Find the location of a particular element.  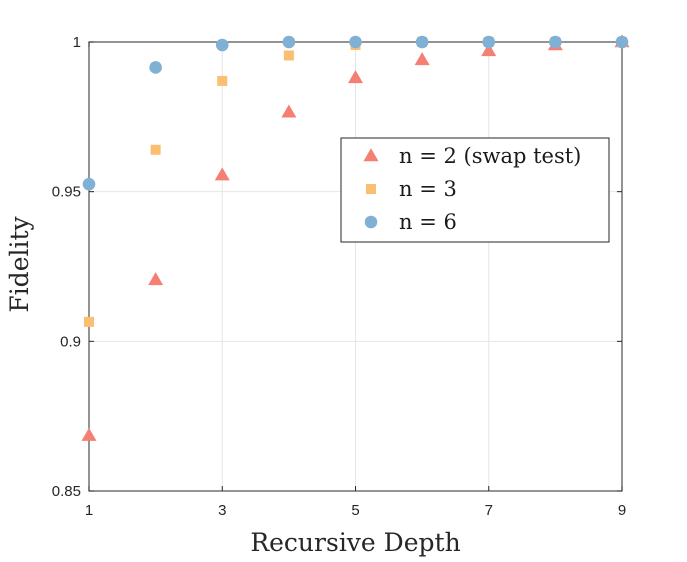

x-tick-label: 5 is located at coordinates (355, 510).